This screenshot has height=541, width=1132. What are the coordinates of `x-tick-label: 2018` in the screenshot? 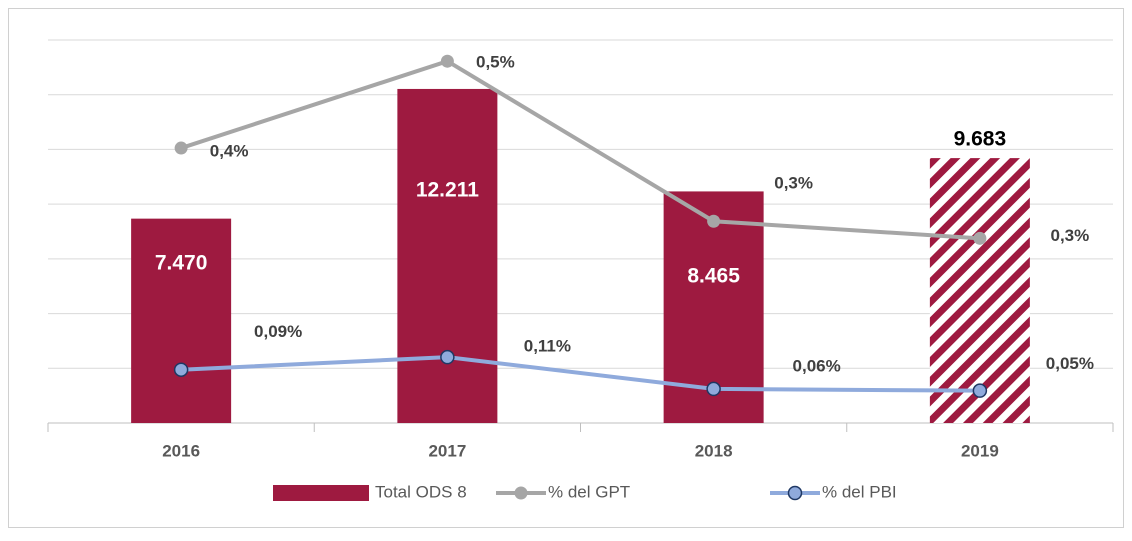 It's located at (714, 450).